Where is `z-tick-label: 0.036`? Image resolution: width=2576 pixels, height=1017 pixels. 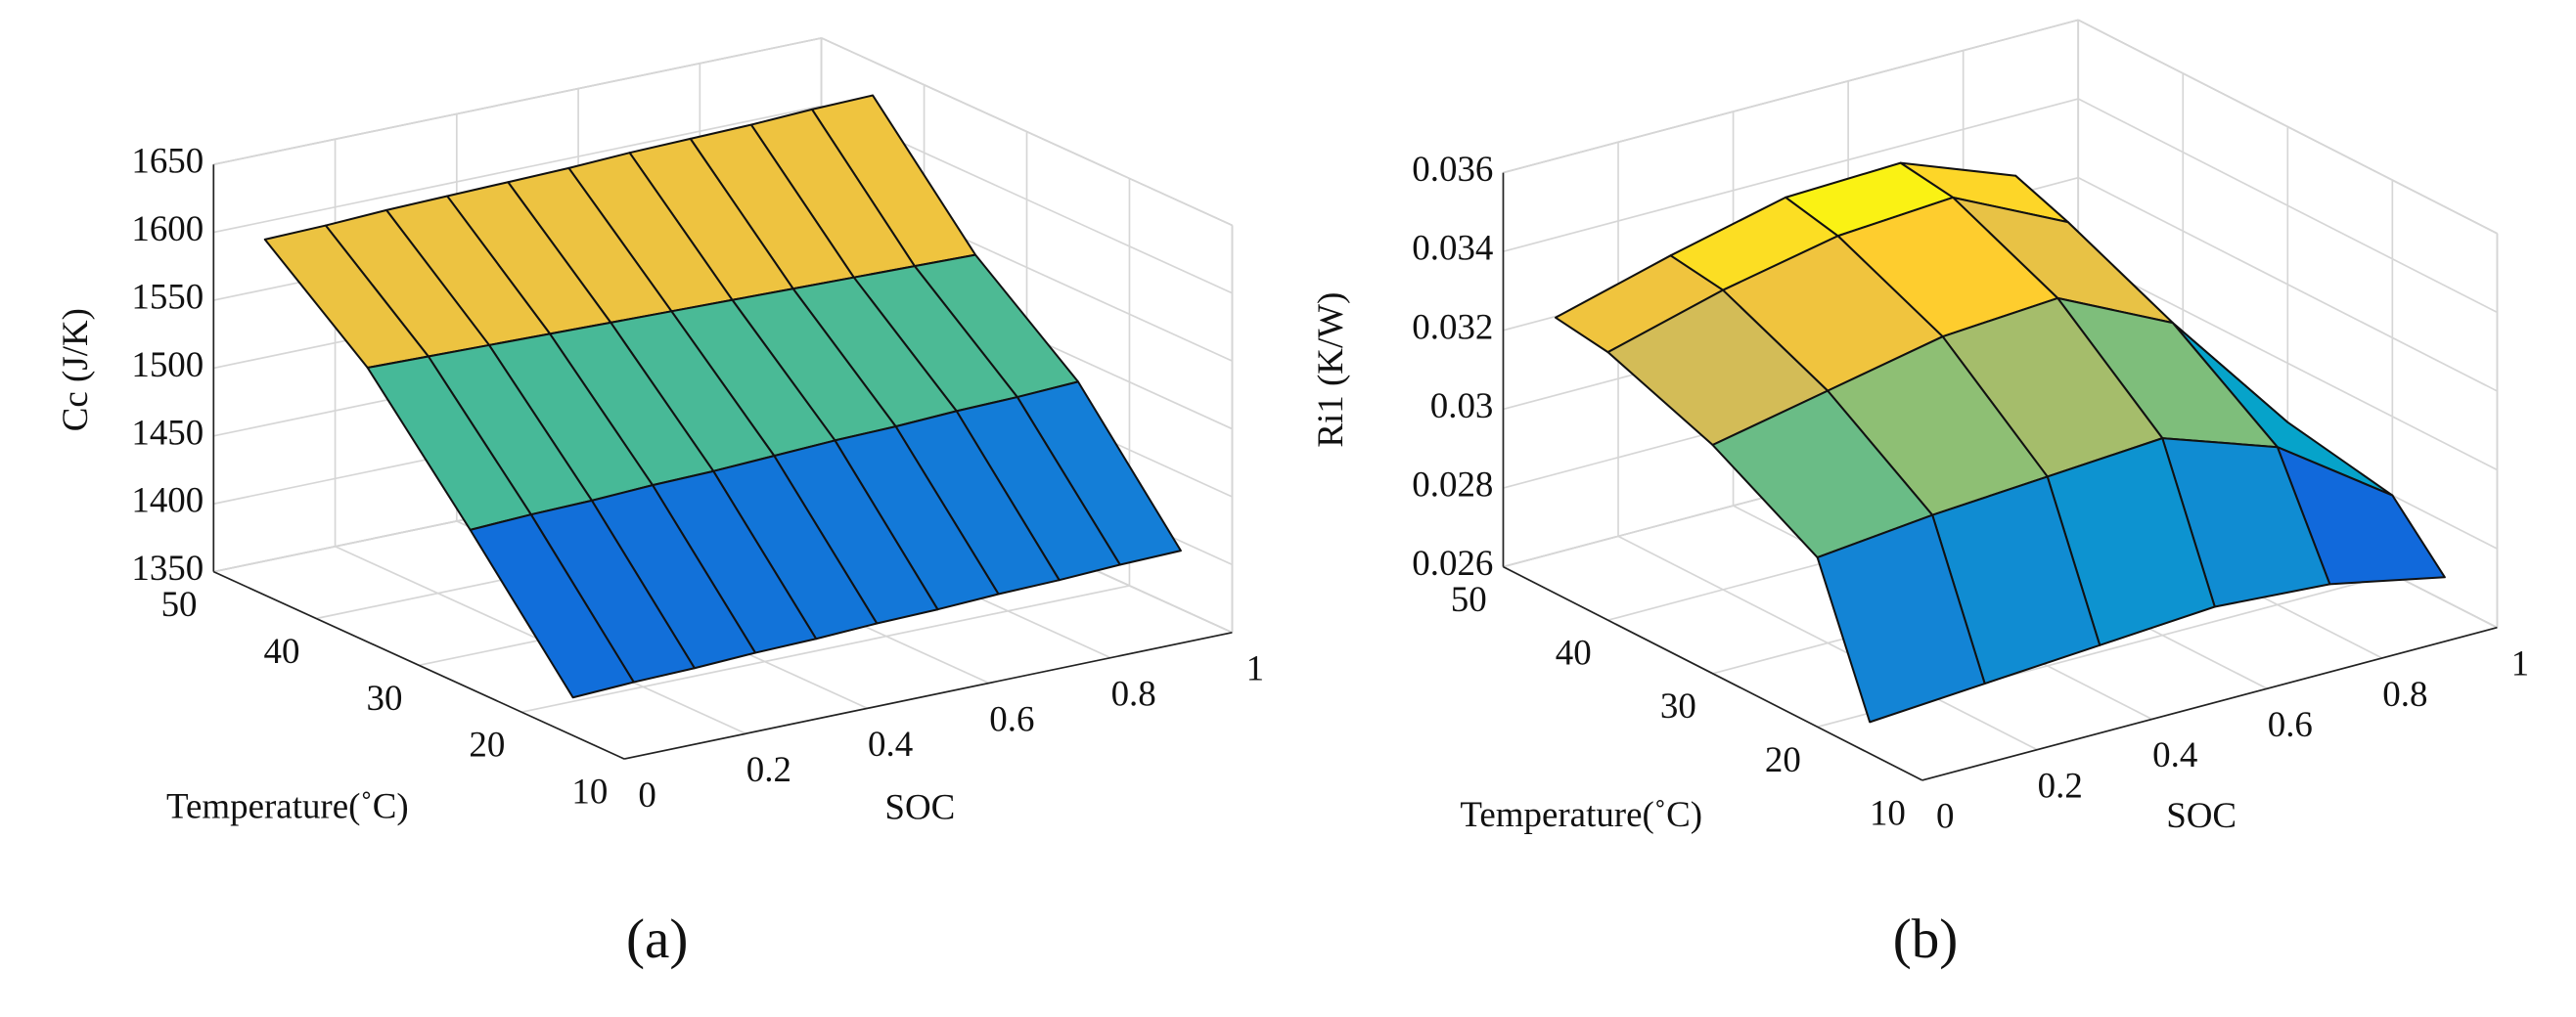
z-tick-label: 0.036 is located at coordinates (1452, 169).